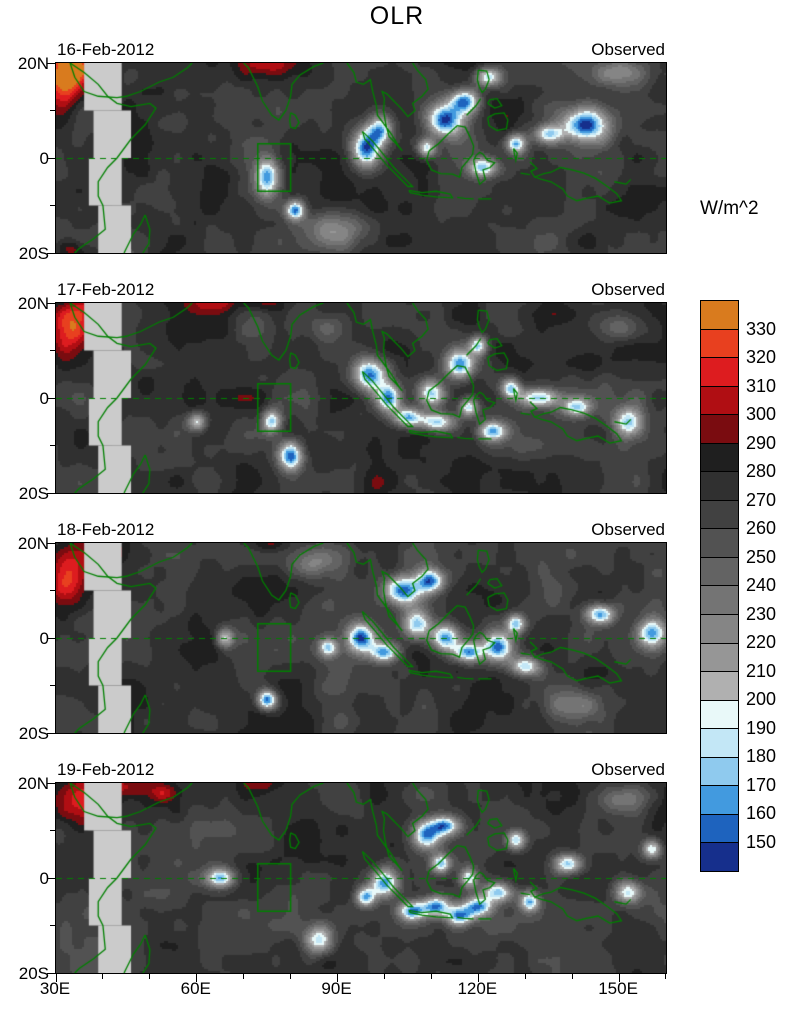 This screenshot has width=794, height=1013. Describe the element at coordinates (761, 357) in the screenshot. I see `colorbar-tick-label: 320` at that location.